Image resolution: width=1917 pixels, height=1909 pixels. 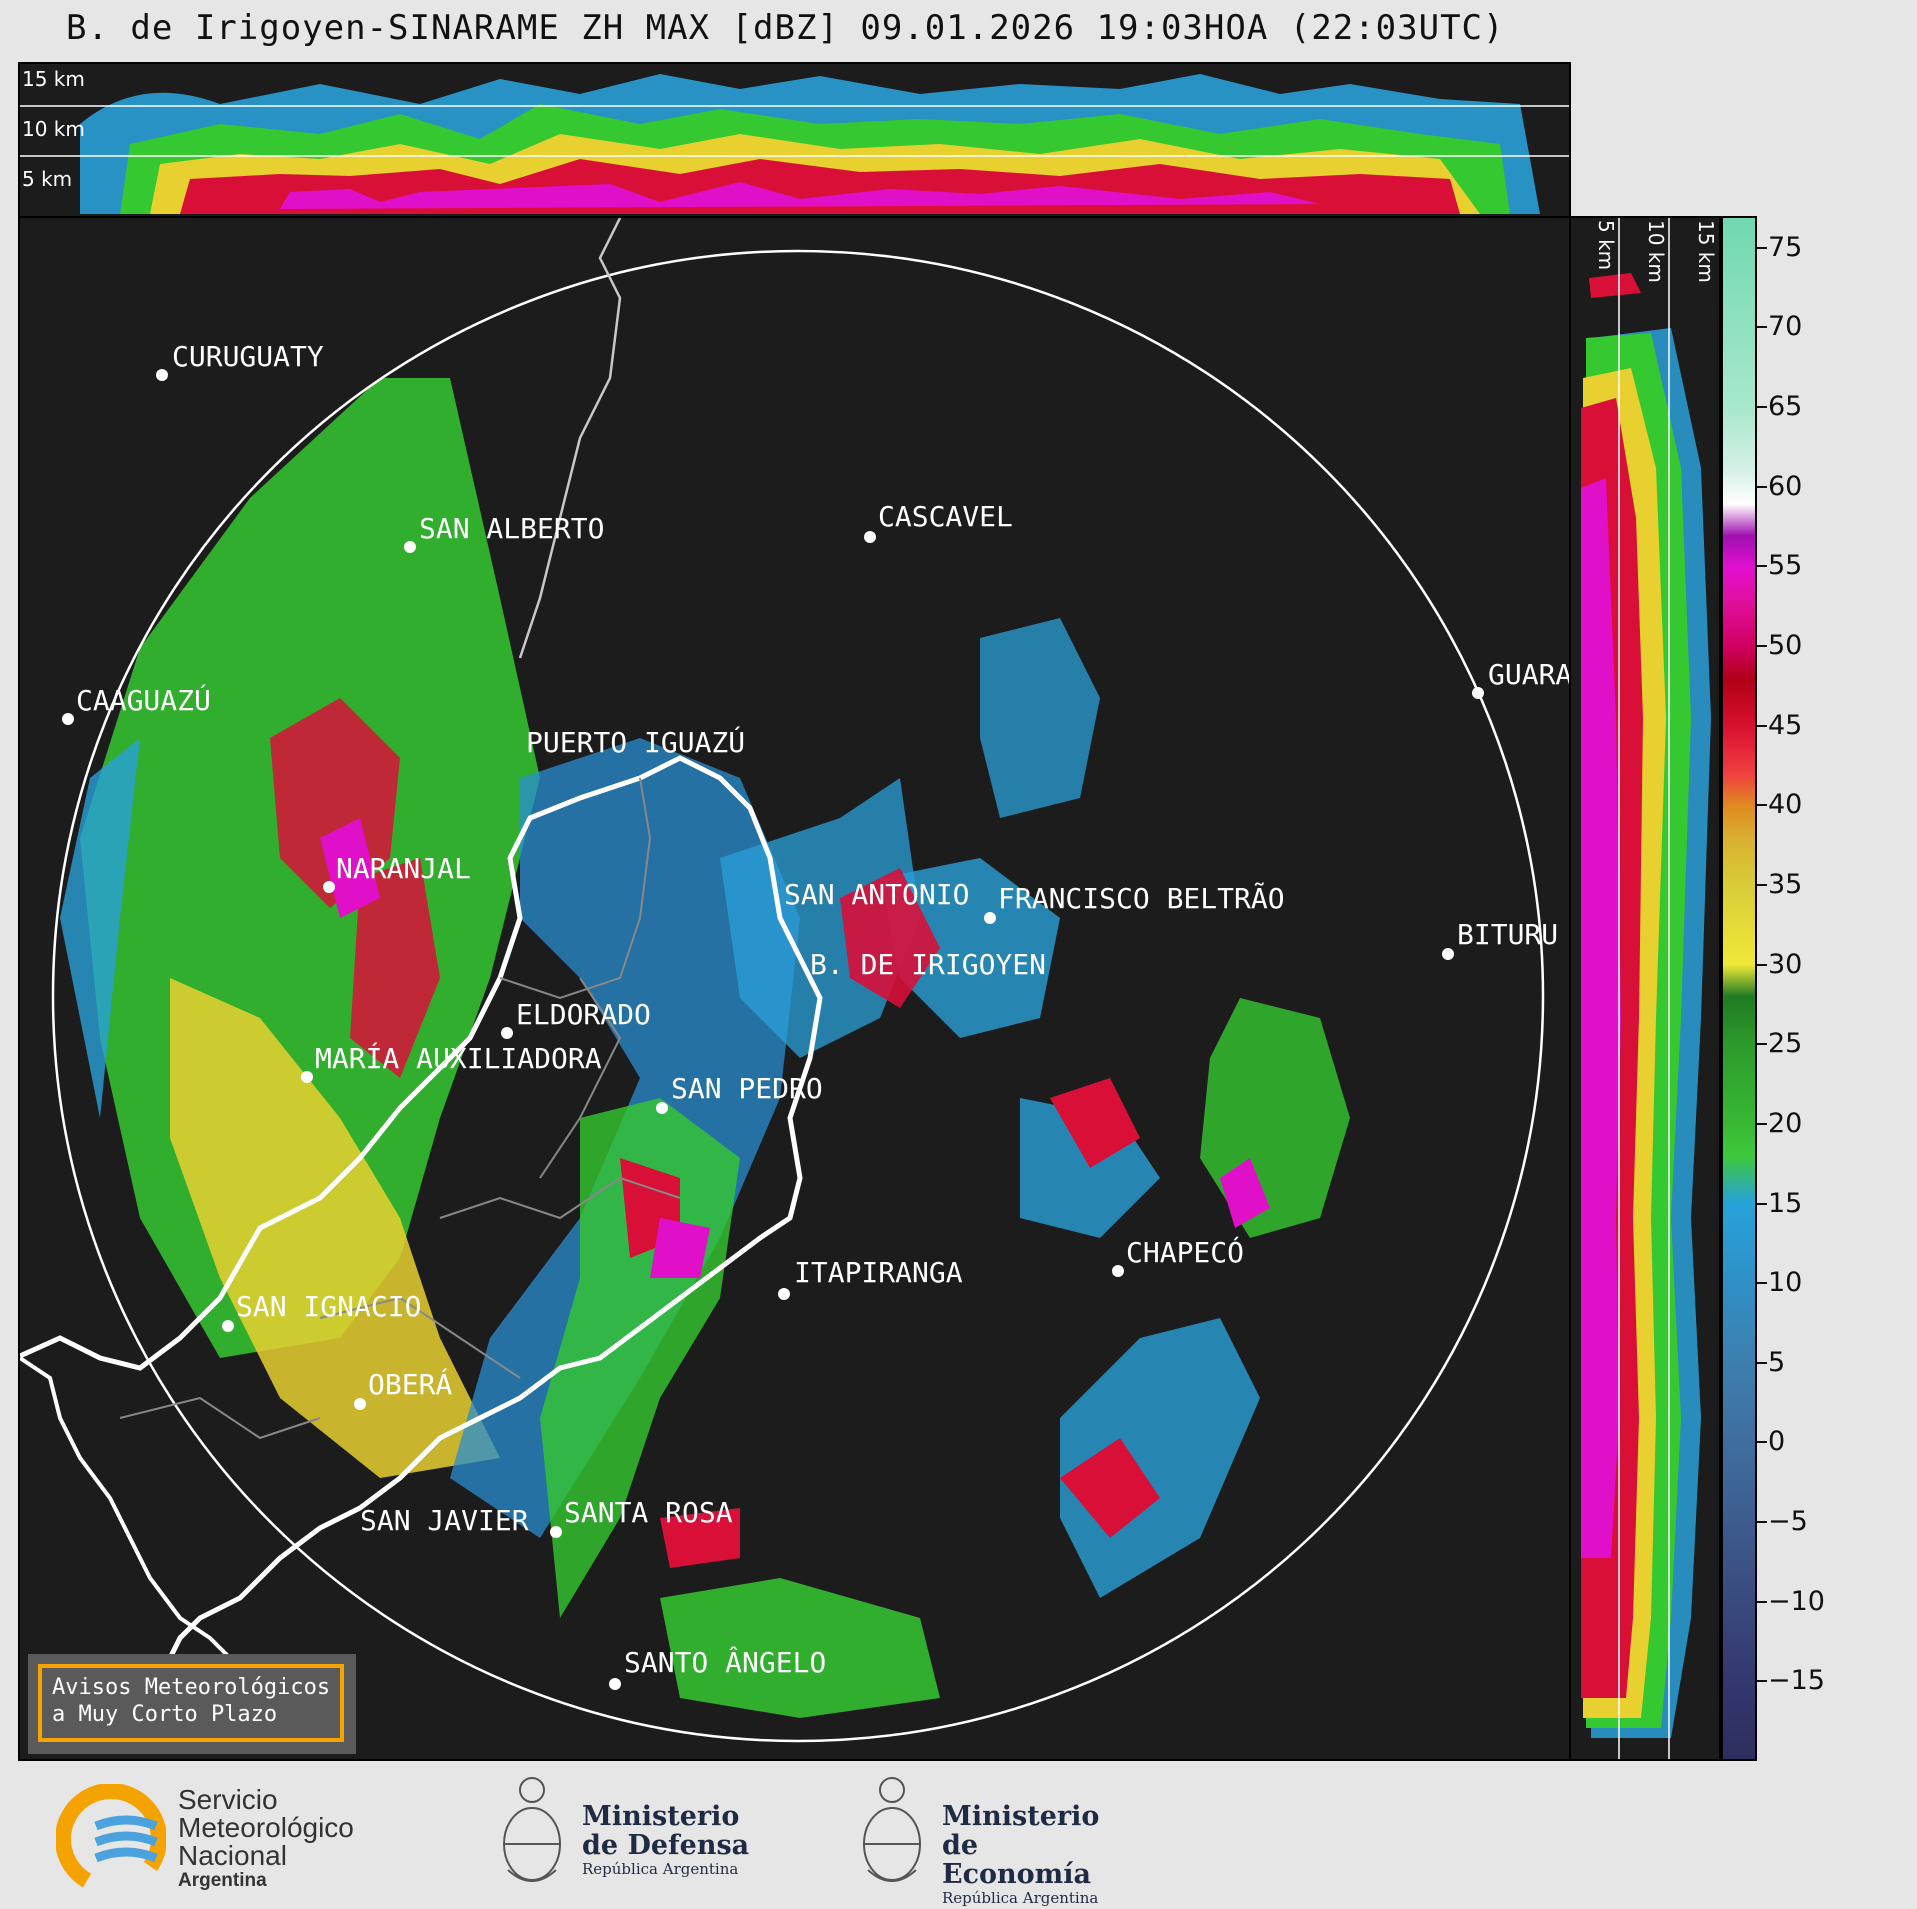 I want to click on place-label: ELDORADO, so click(x=583, y=1014).